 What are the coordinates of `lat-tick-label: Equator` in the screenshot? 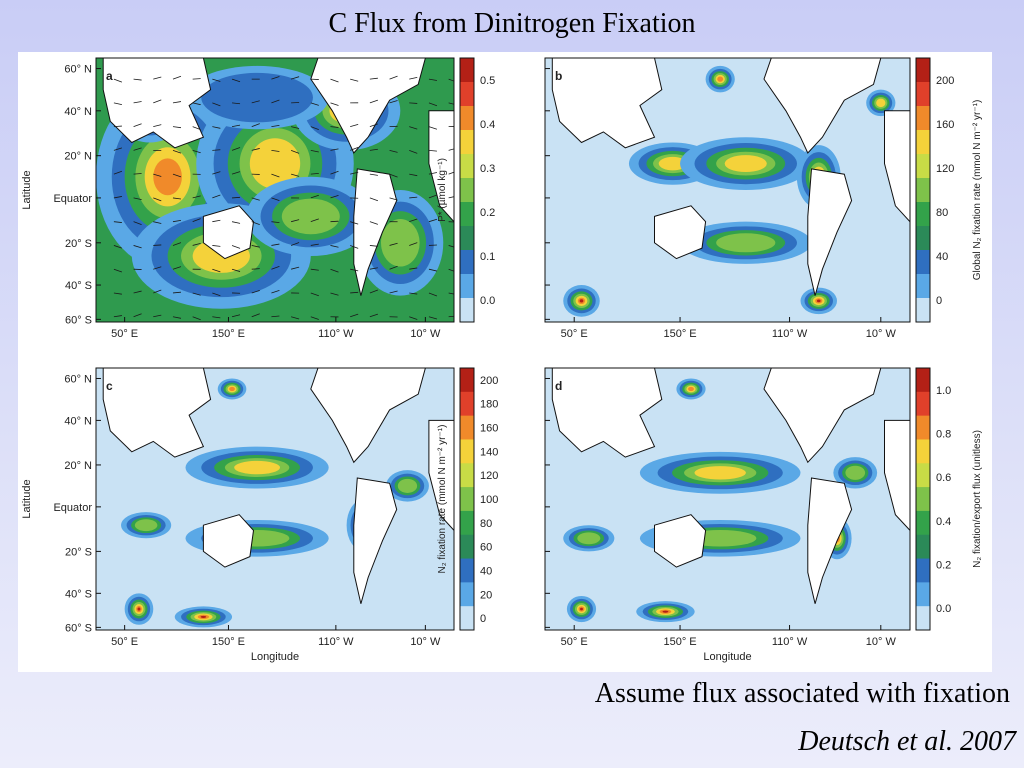 It's located at (72, 199).